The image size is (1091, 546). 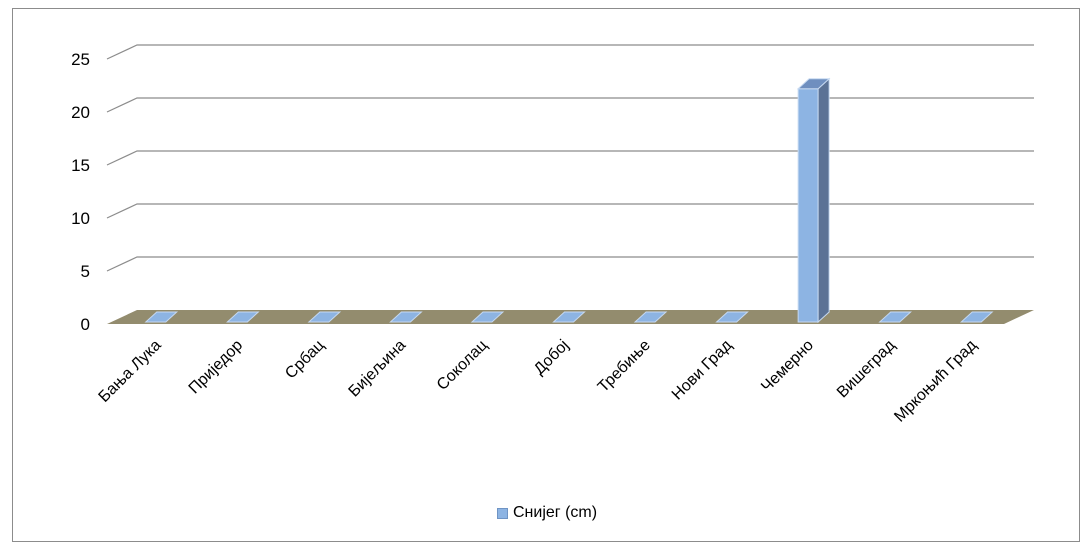 I want to click on y-tick-label: 5, so click(x=85, y=271).